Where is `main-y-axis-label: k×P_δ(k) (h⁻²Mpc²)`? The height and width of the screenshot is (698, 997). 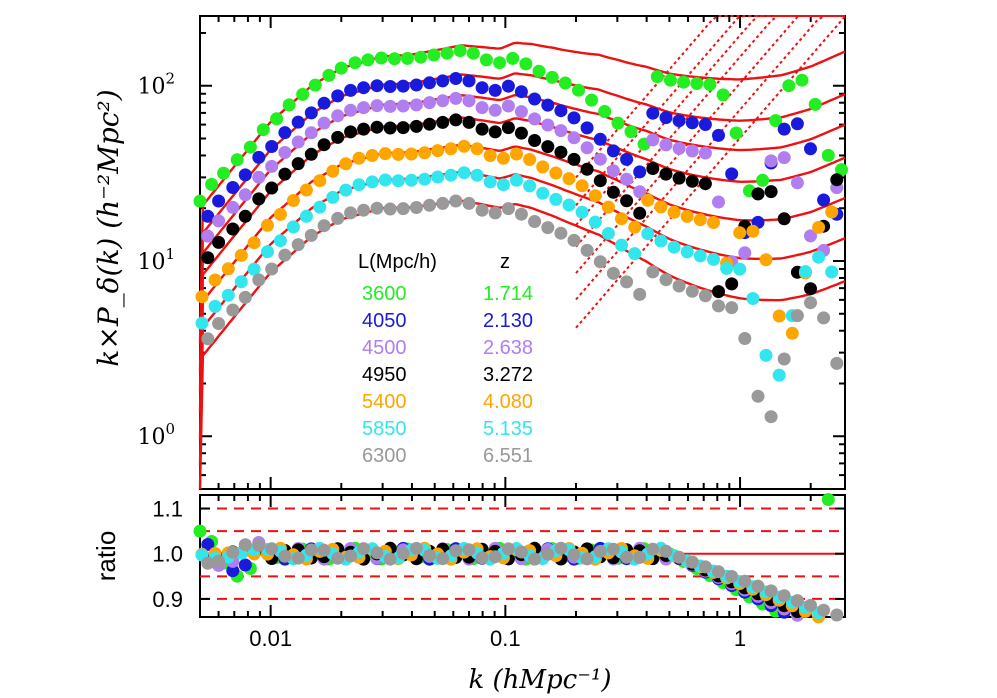 main-y-axis-label: k×P_δ(k) (h⁻²Mpc²) is located at coordinates (108, 227).